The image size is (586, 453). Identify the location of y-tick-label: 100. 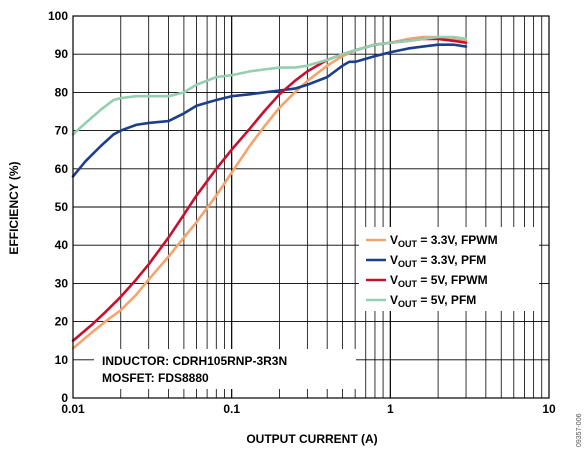
(58, 16).